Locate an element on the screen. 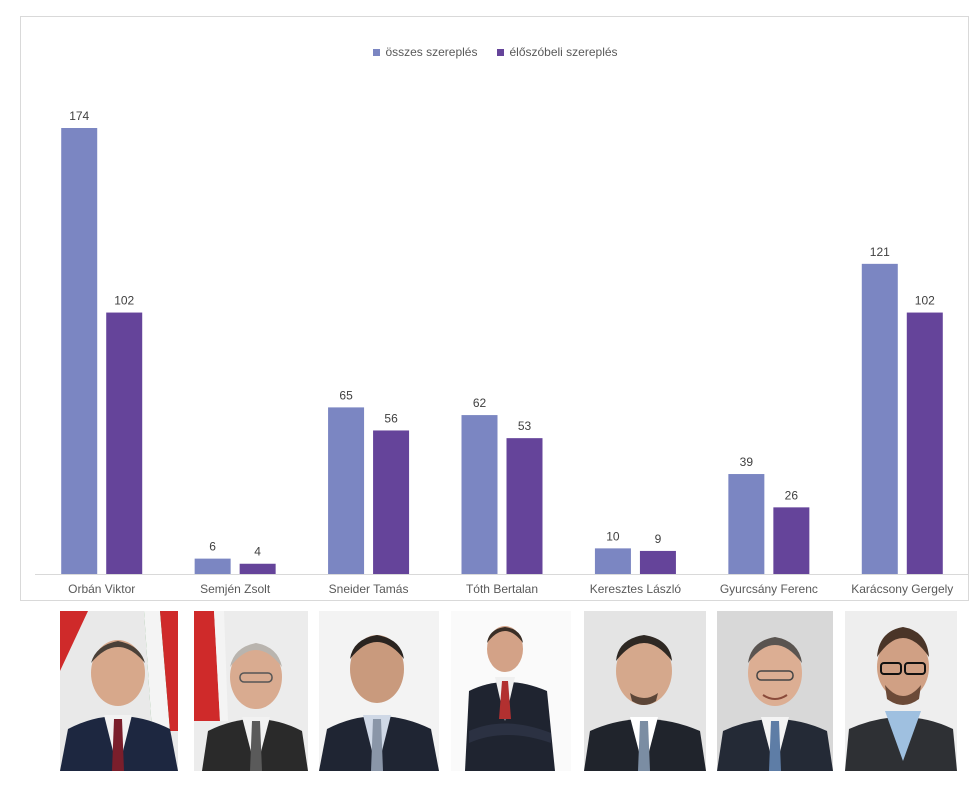 This screenshot has height=800, width=970. category-label-0: Orbán Viktor is located at coordinates (101, 589).